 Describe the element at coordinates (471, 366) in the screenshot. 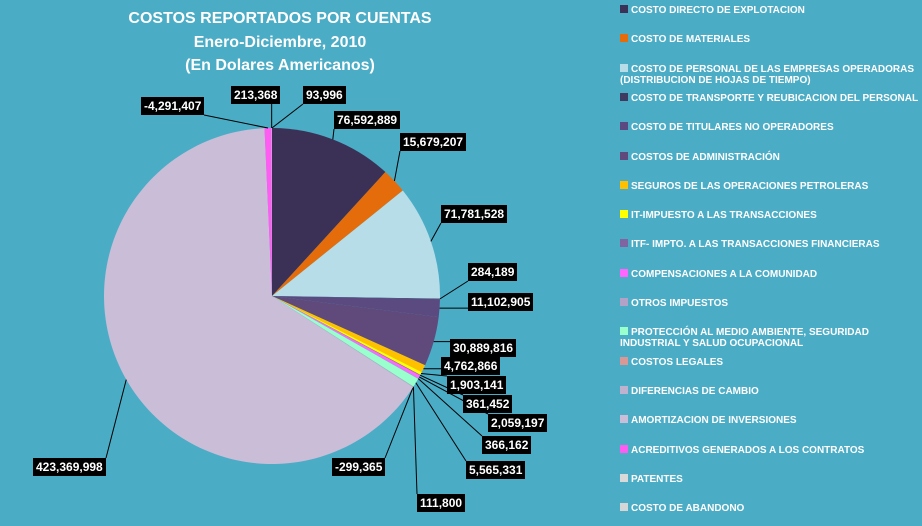

I see `data-label: 4,762,866` at that location.